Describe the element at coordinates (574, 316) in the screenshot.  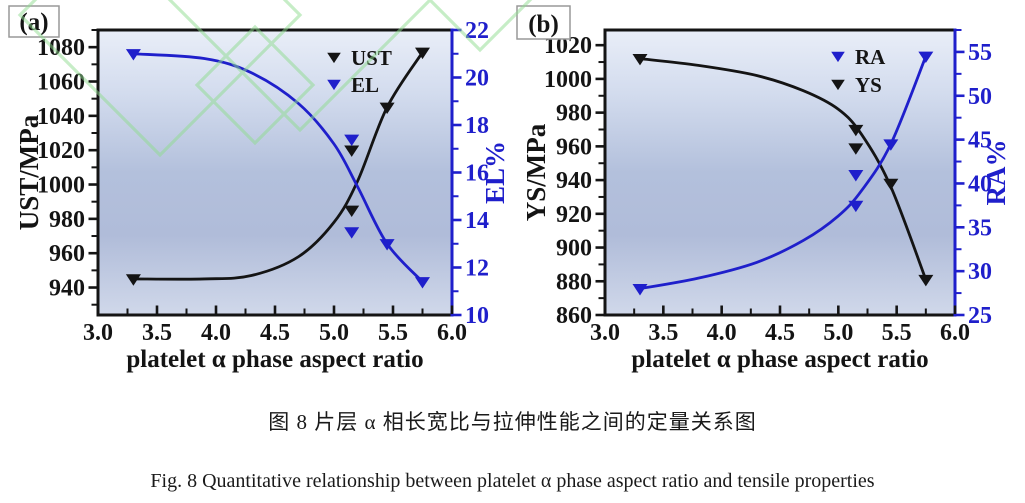
I see `left-tick-label: 860` at that location.